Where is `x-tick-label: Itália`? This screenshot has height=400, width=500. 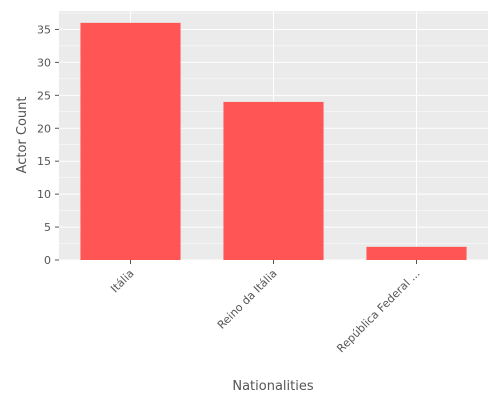 x-tick-label: Itália is located at coordinates (122, 281).